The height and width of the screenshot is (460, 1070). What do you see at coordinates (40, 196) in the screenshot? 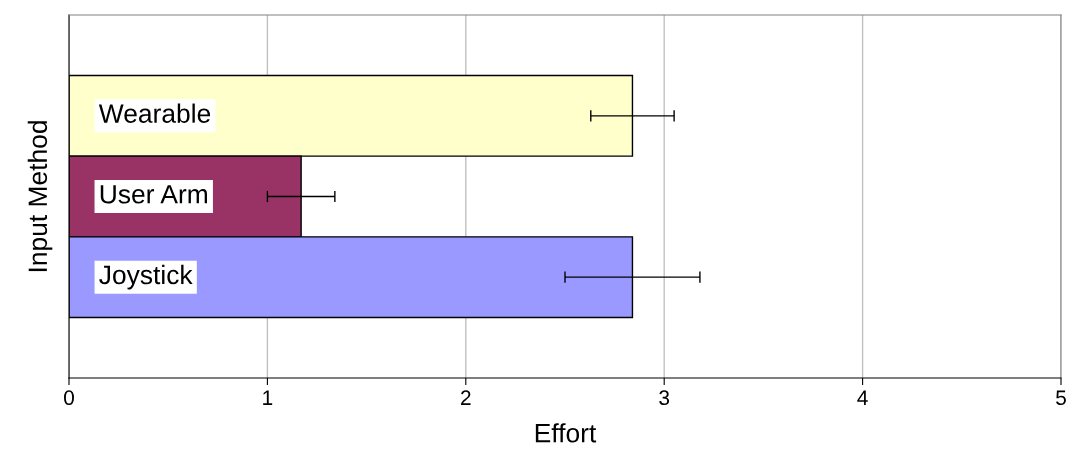
I see `y-axis-title: Input Method` at bounding box center [40, 196].